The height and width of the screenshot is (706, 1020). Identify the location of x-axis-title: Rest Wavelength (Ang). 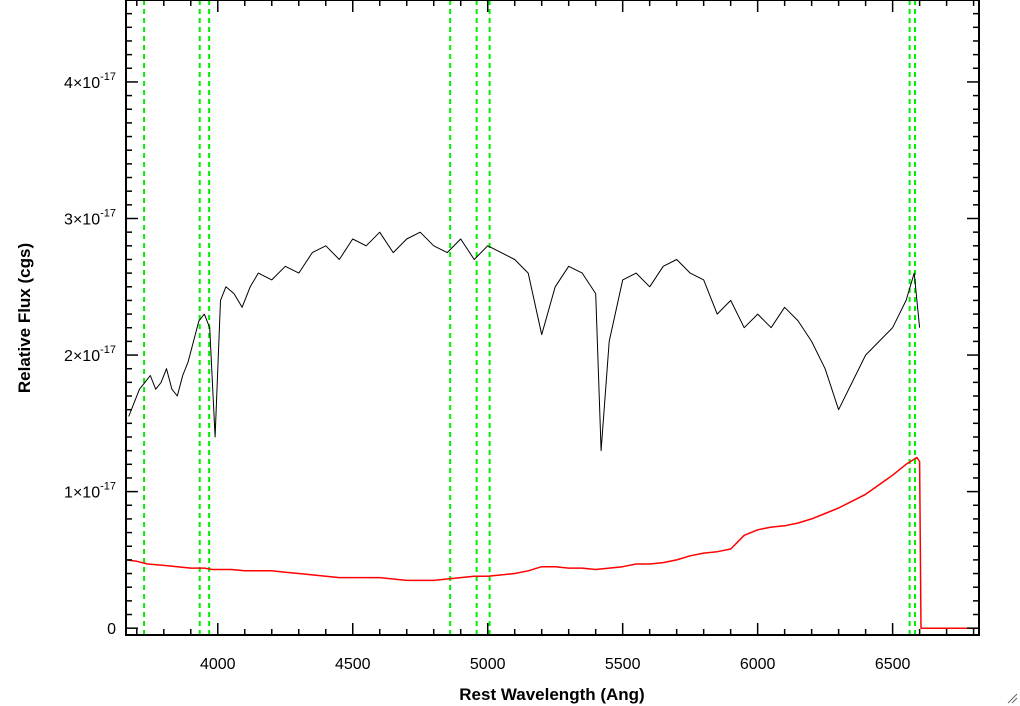
(551, 694).